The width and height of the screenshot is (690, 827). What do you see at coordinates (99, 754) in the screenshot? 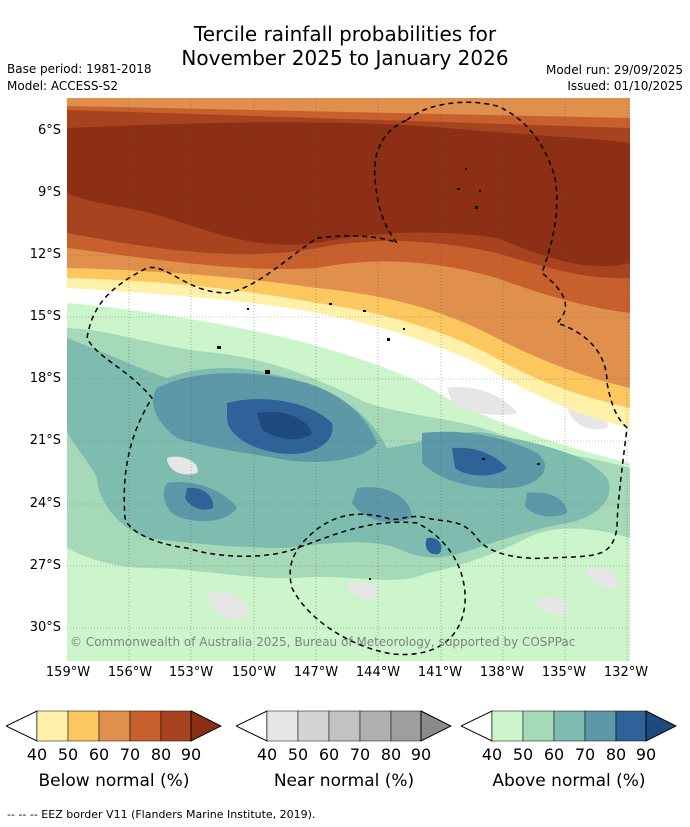
I see `below-tick-60: 60` at bounding box center [99, 754].